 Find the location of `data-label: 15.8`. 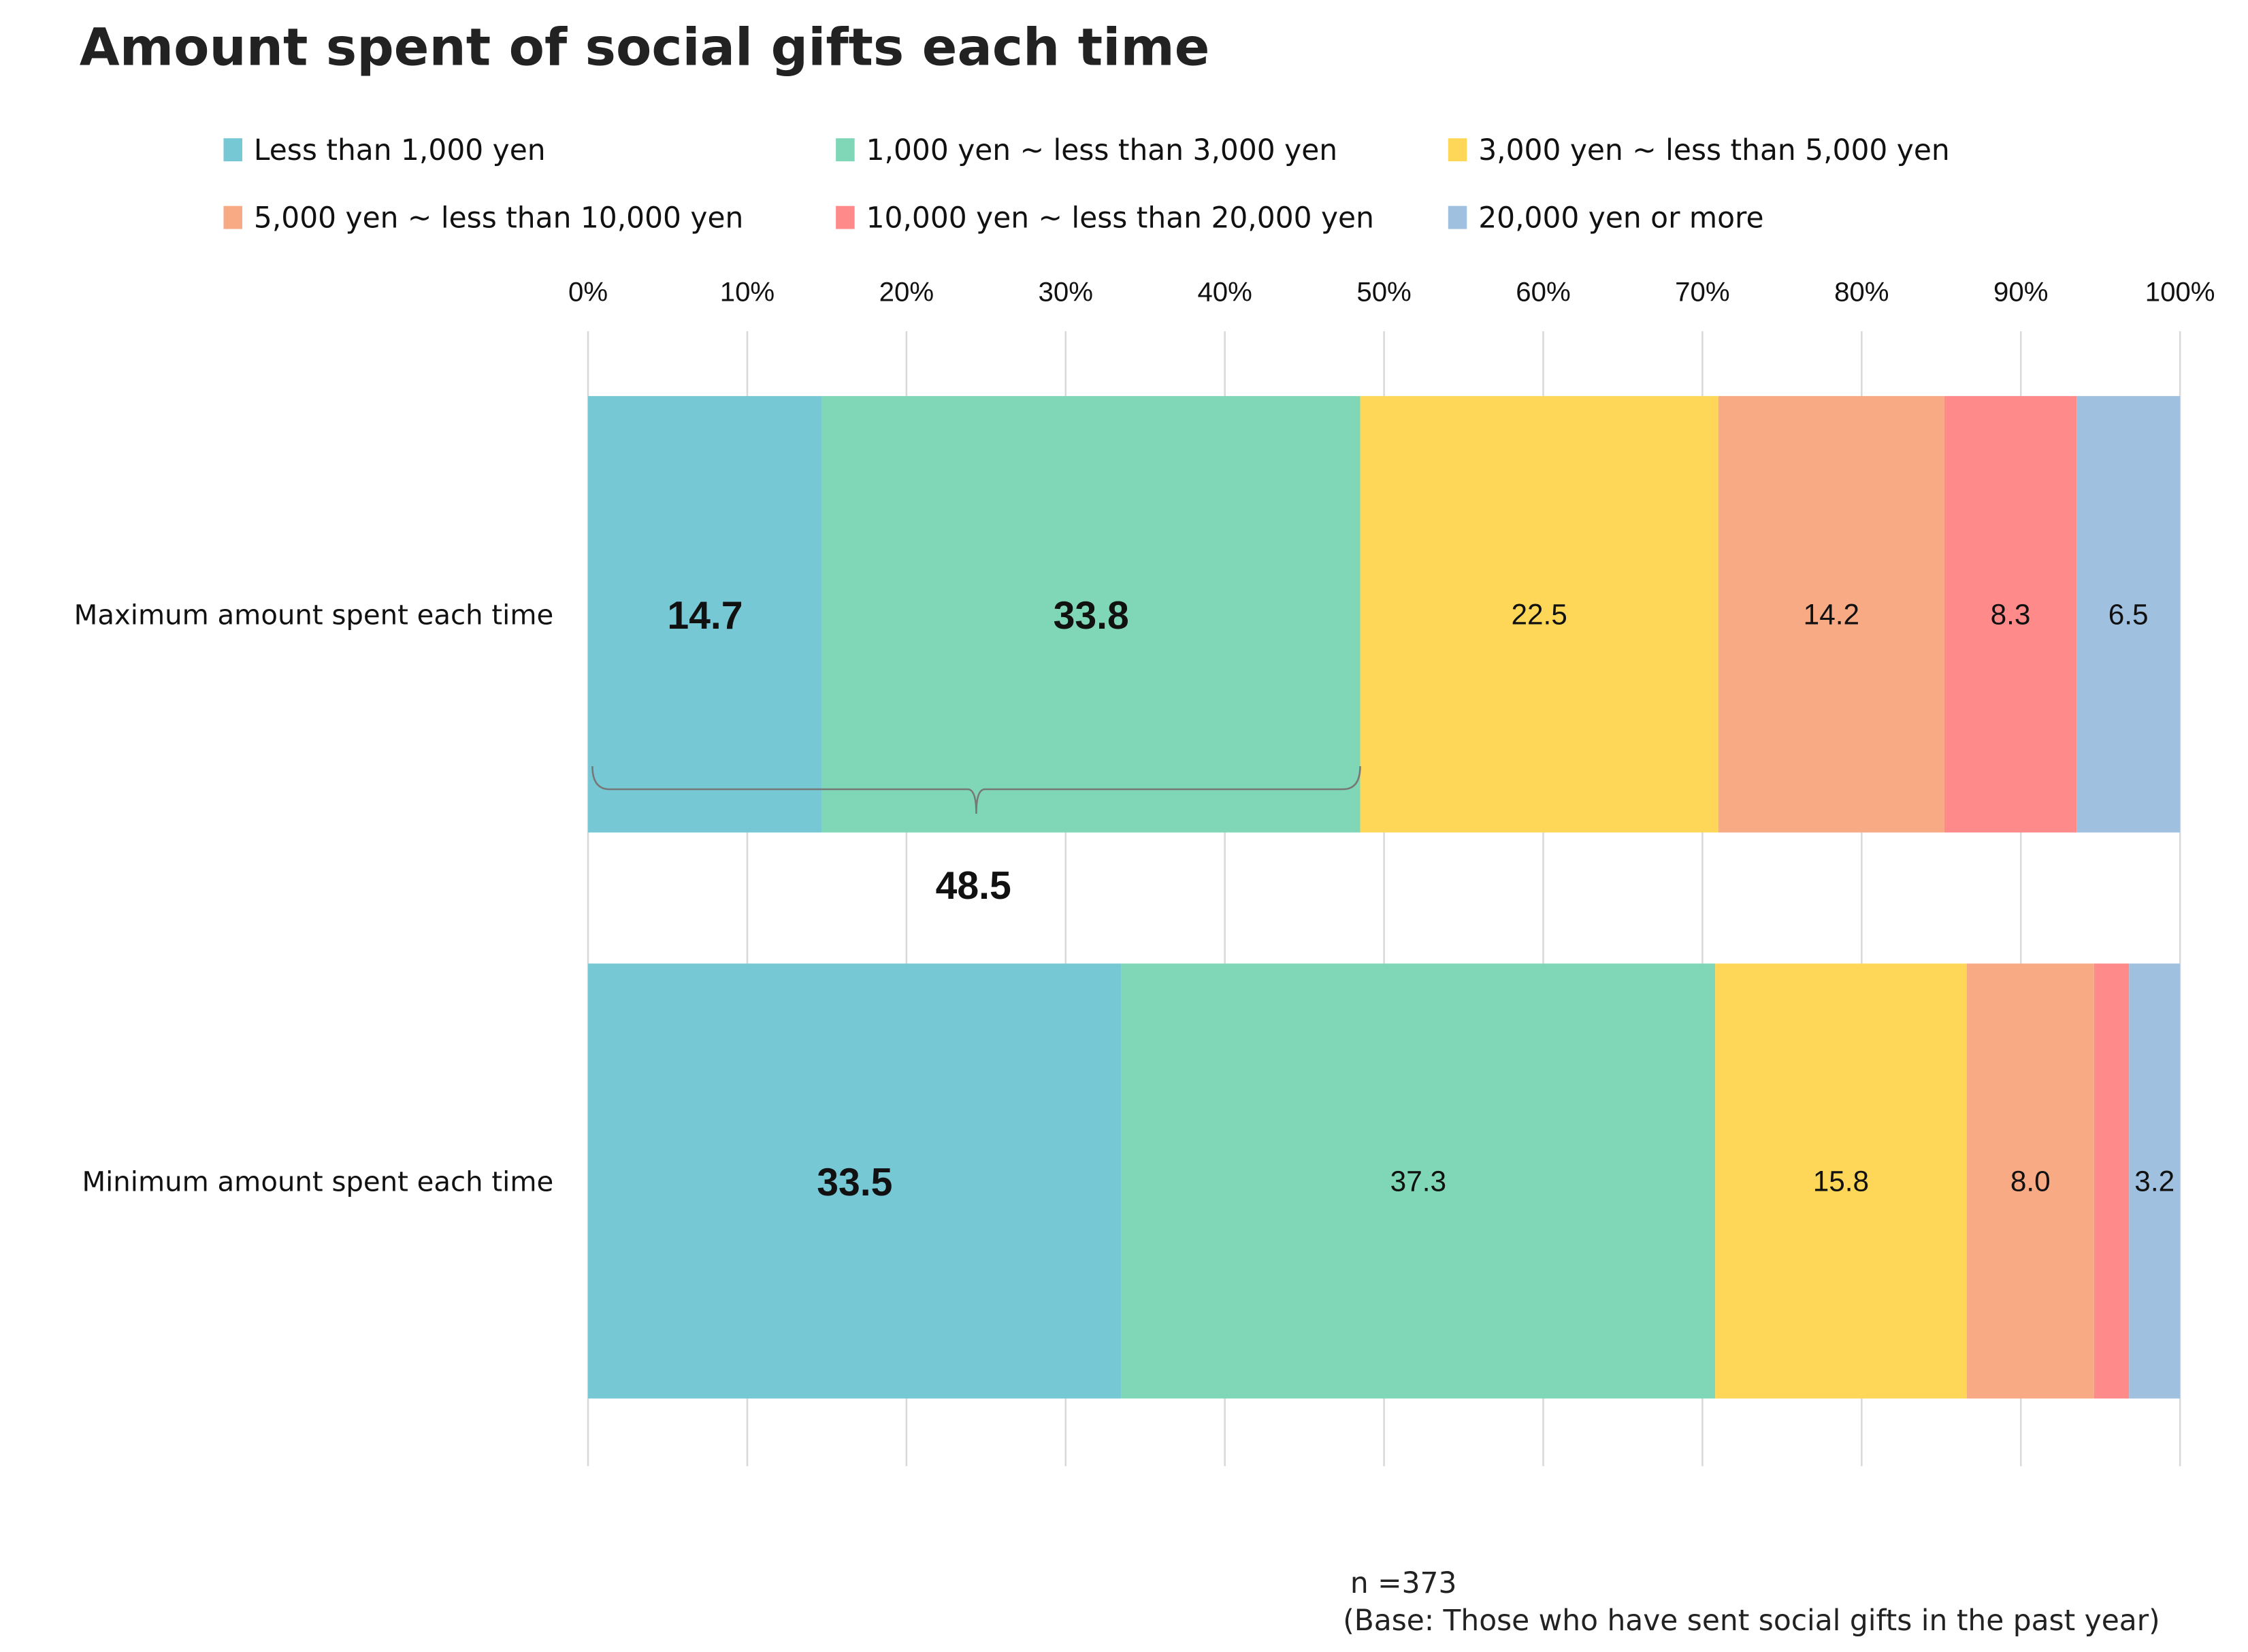

data-label: 15.8 is located at coordinates (1841, 1181).